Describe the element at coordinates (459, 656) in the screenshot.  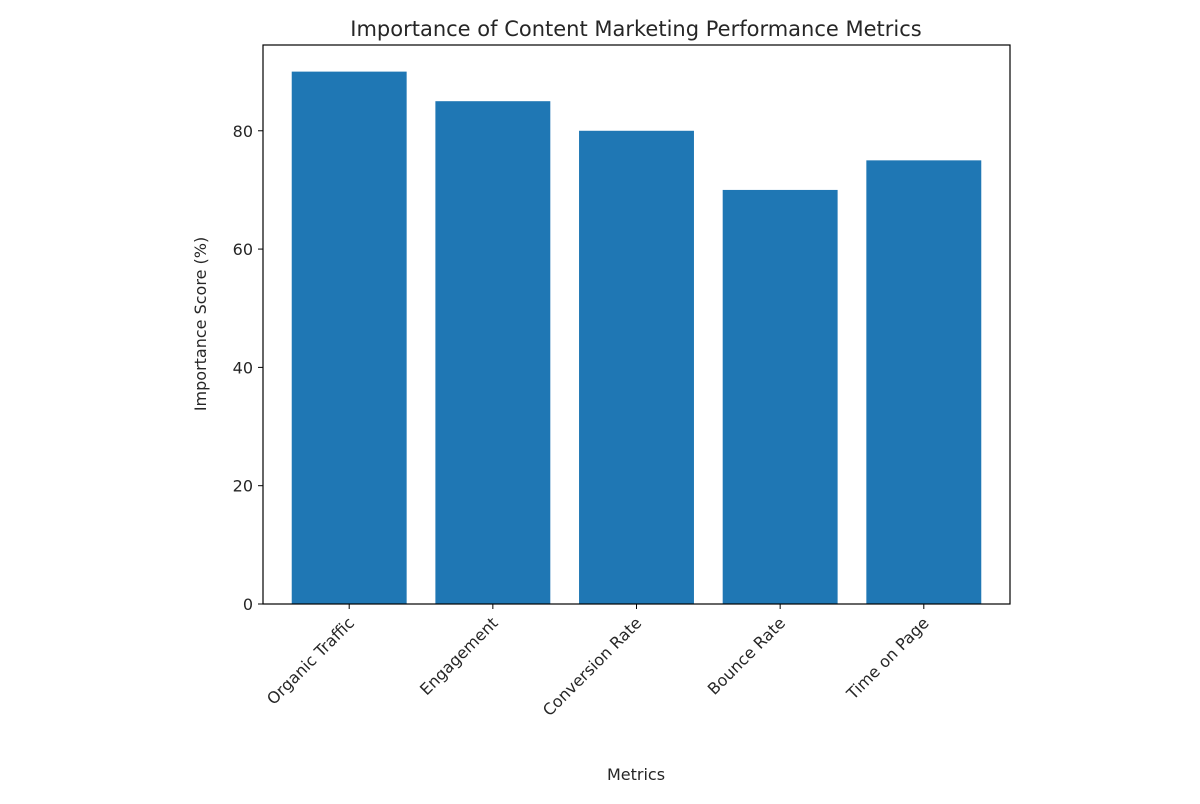
I see `x-tick-label: Engagement` at that location.